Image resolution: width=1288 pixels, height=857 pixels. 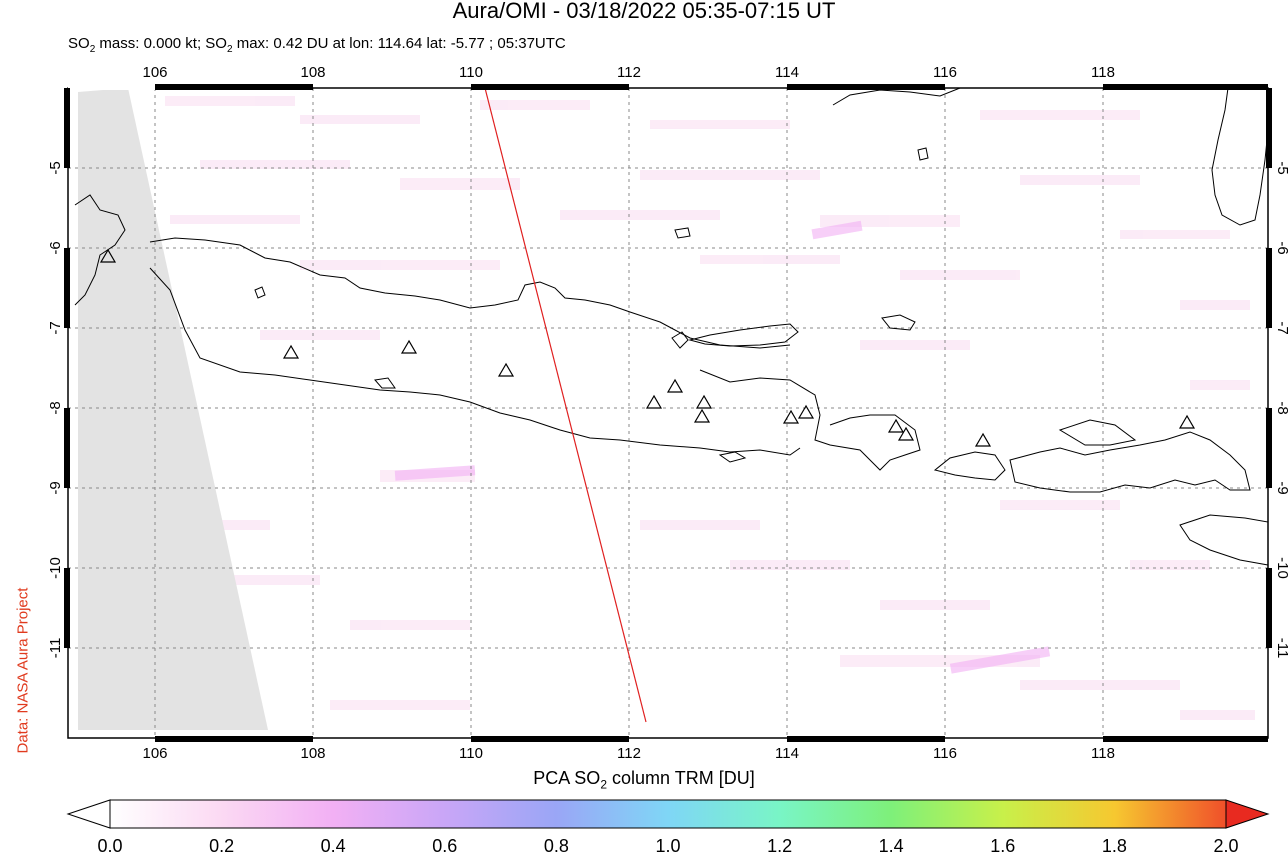 What do you see at coordinates (1247, 814) in the screenshot?
I see `colorbar-max-arrow` at bounding box center [1247, 814].